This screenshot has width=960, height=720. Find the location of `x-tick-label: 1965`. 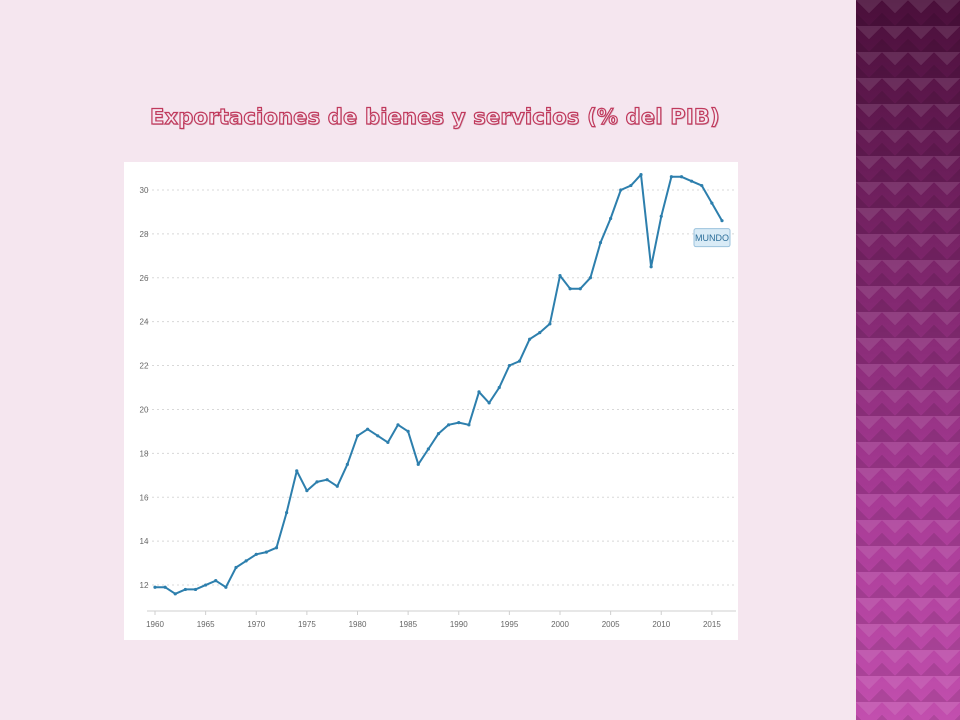

x-tick-label: 1965 is located at coordinates (206, 624).